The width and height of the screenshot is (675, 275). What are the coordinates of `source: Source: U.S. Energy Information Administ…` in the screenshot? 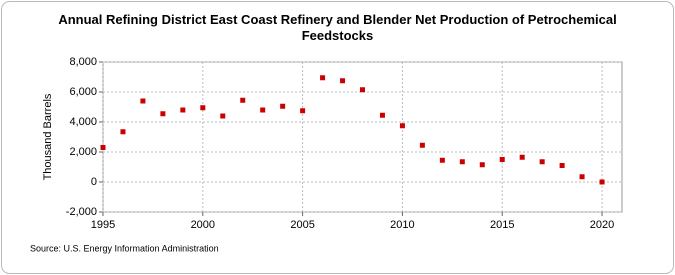 It's located at (124, 248).